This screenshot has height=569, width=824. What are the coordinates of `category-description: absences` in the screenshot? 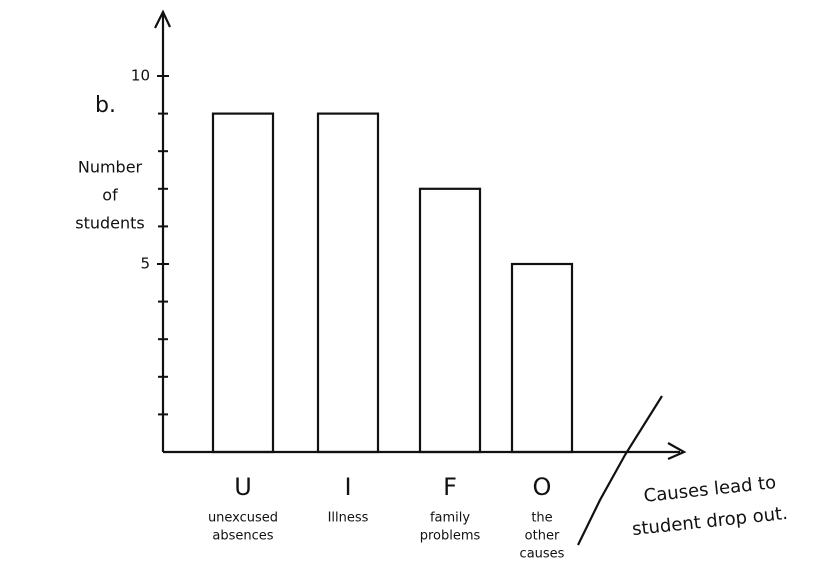 It's located at (242, 536).